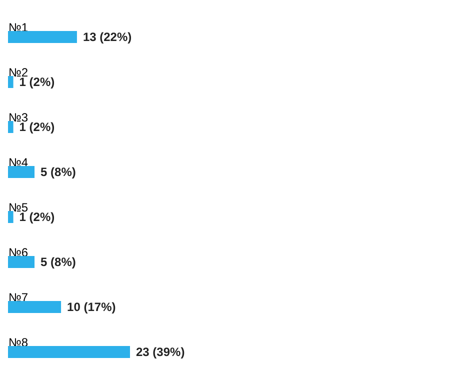  I want to click on data-label: 13 (22%), so click(107, 37).